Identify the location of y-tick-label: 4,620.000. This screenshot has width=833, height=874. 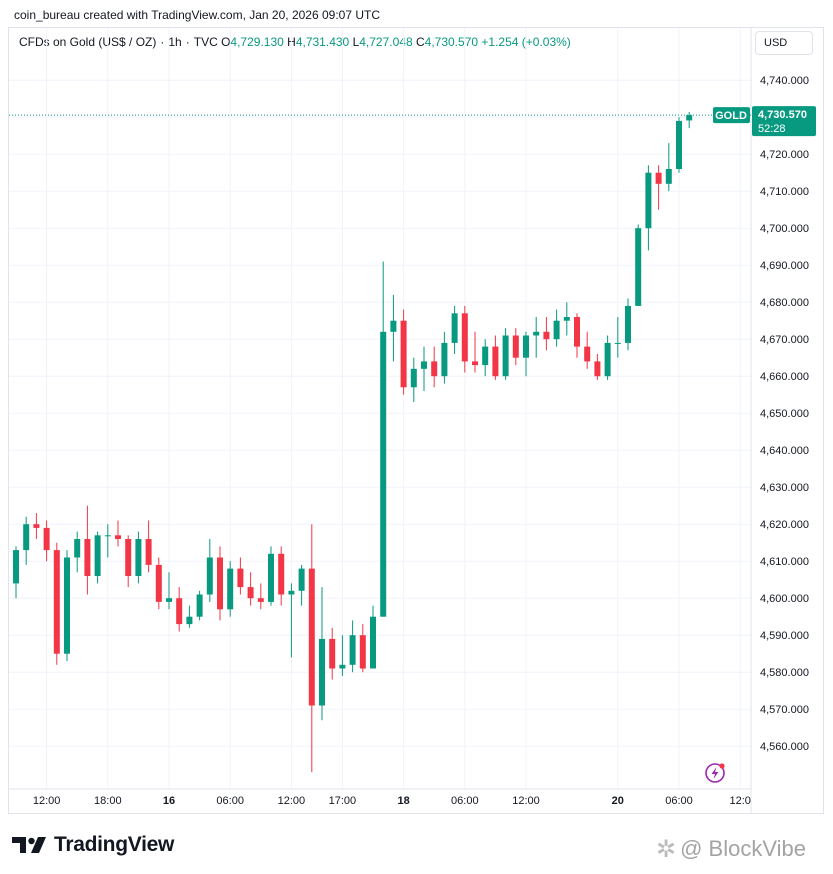
(784, 525).